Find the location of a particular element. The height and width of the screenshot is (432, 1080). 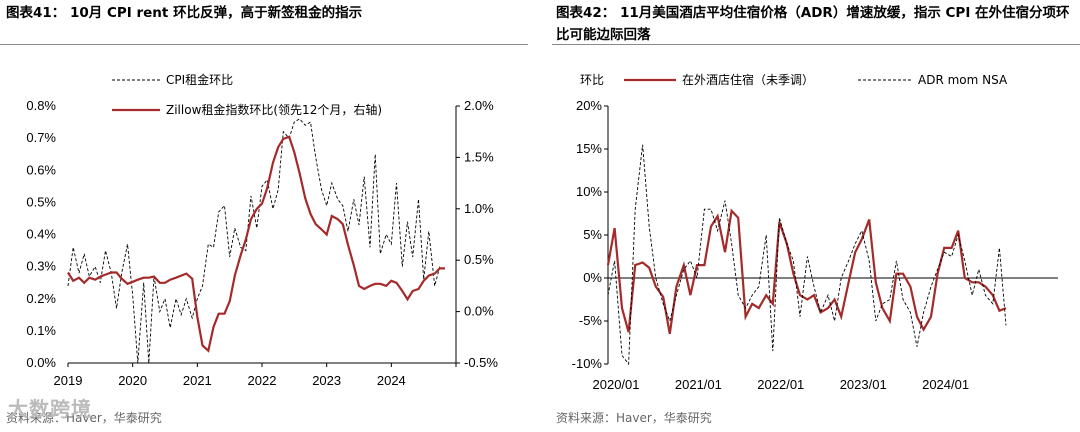

left-x-tick-label: 2019 is located at coordinates (68, 380).